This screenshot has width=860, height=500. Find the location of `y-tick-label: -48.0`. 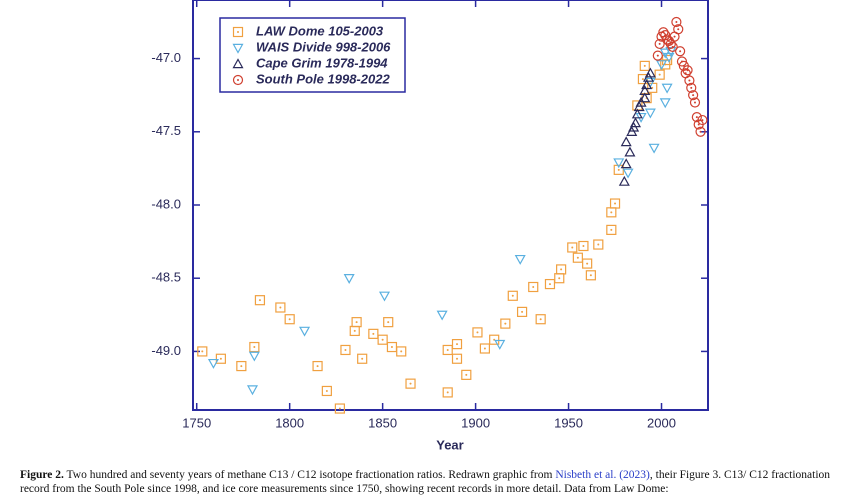

y-tick-label: -48.0 is located at coordinates (166, 203).